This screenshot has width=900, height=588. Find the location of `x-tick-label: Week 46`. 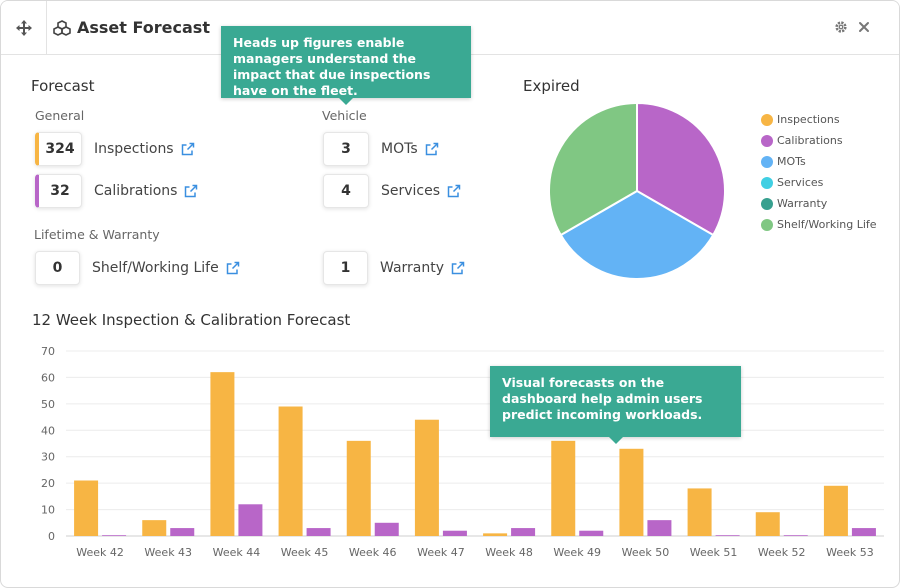

x-tick-label: Week 46 is located at coordinates (373, 552).